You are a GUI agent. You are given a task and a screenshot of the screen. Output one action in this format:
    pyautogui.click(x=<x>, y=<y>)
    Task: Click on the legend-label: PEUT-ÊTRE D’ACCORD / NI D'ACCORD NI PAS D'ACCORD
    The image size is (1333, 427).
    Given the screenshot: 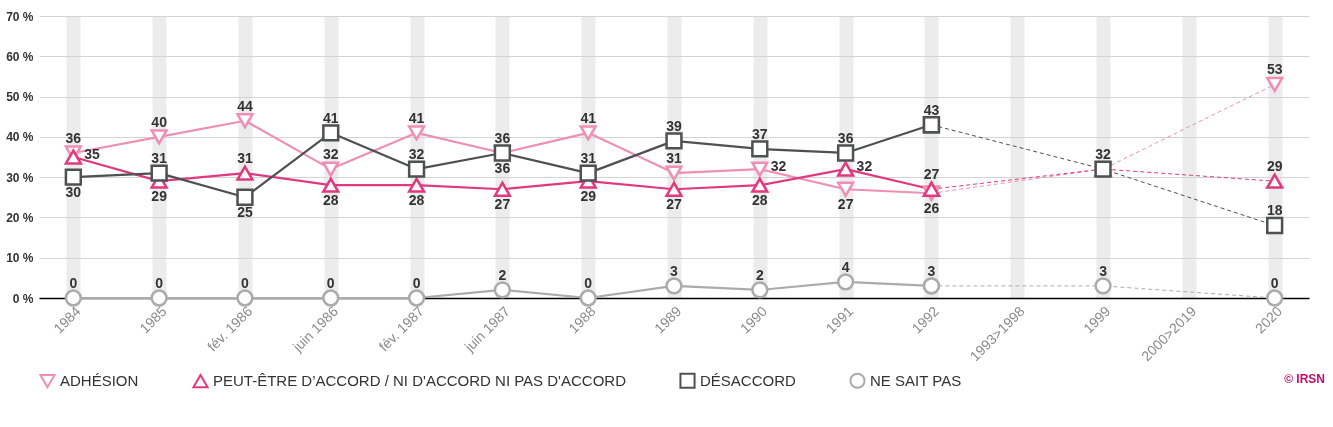 What is the action you would take?
    pyautogui.click(x=420, y=381)
    